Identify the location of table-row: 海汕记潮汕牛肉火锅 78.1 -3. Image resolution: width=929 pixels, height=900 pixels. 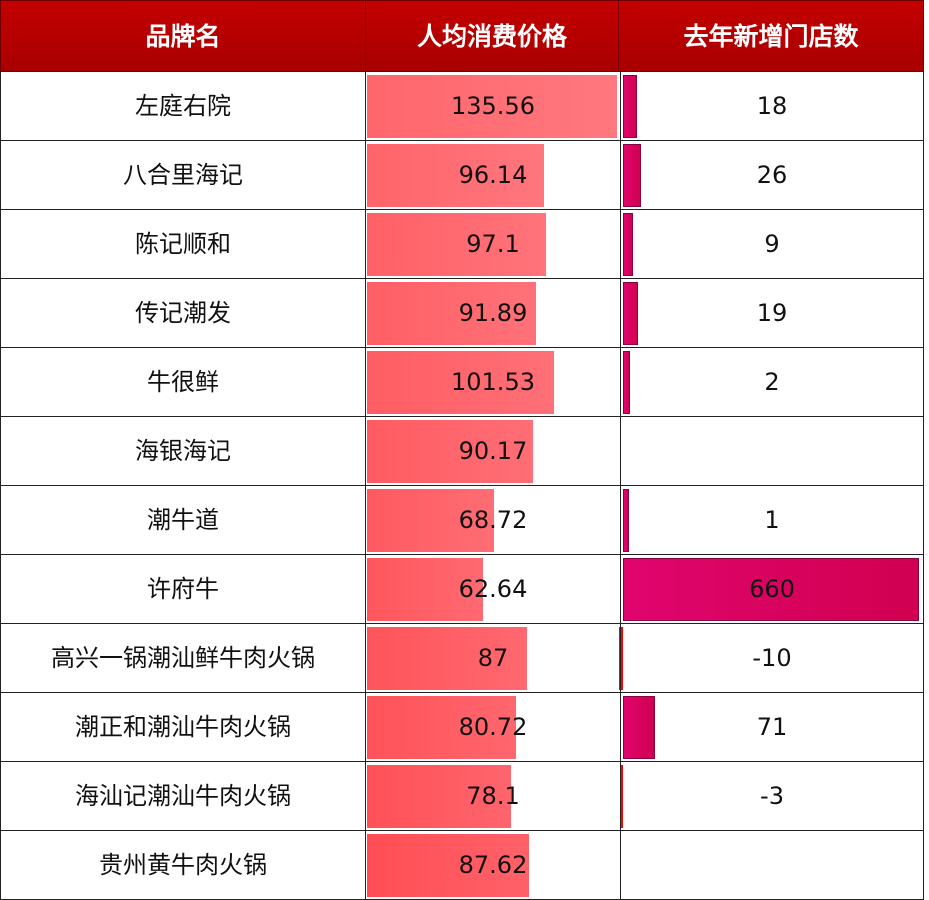
(462, 796).